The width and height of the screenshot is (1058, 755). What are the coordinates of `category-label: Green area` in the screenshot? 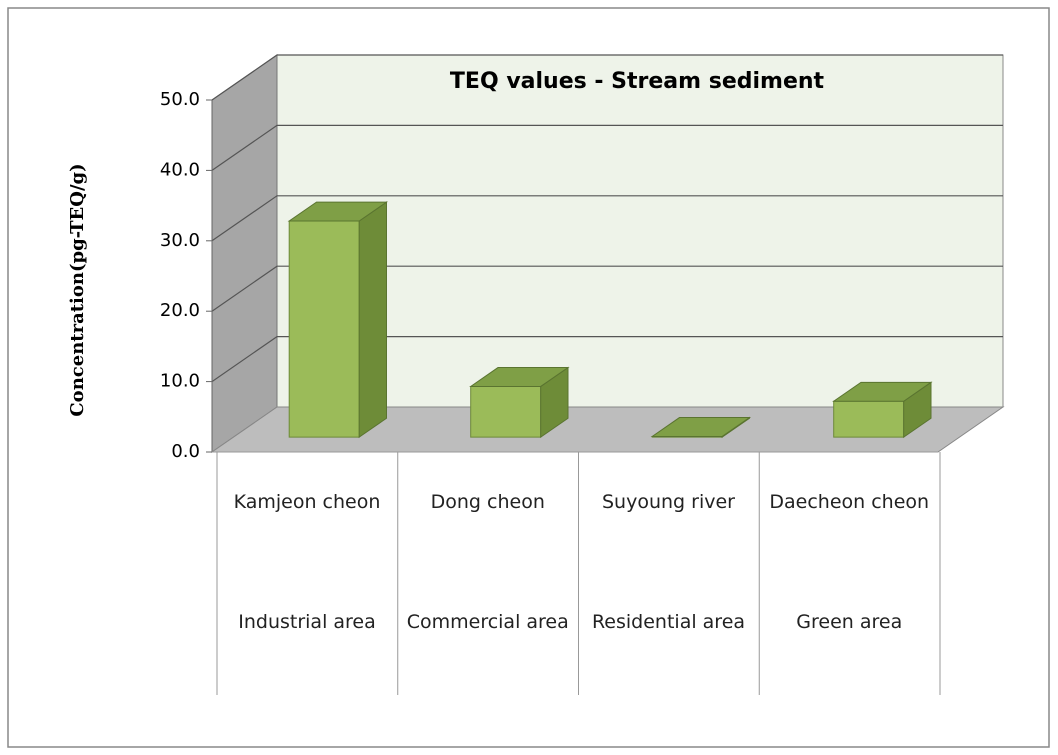 It's located at (849, 622).